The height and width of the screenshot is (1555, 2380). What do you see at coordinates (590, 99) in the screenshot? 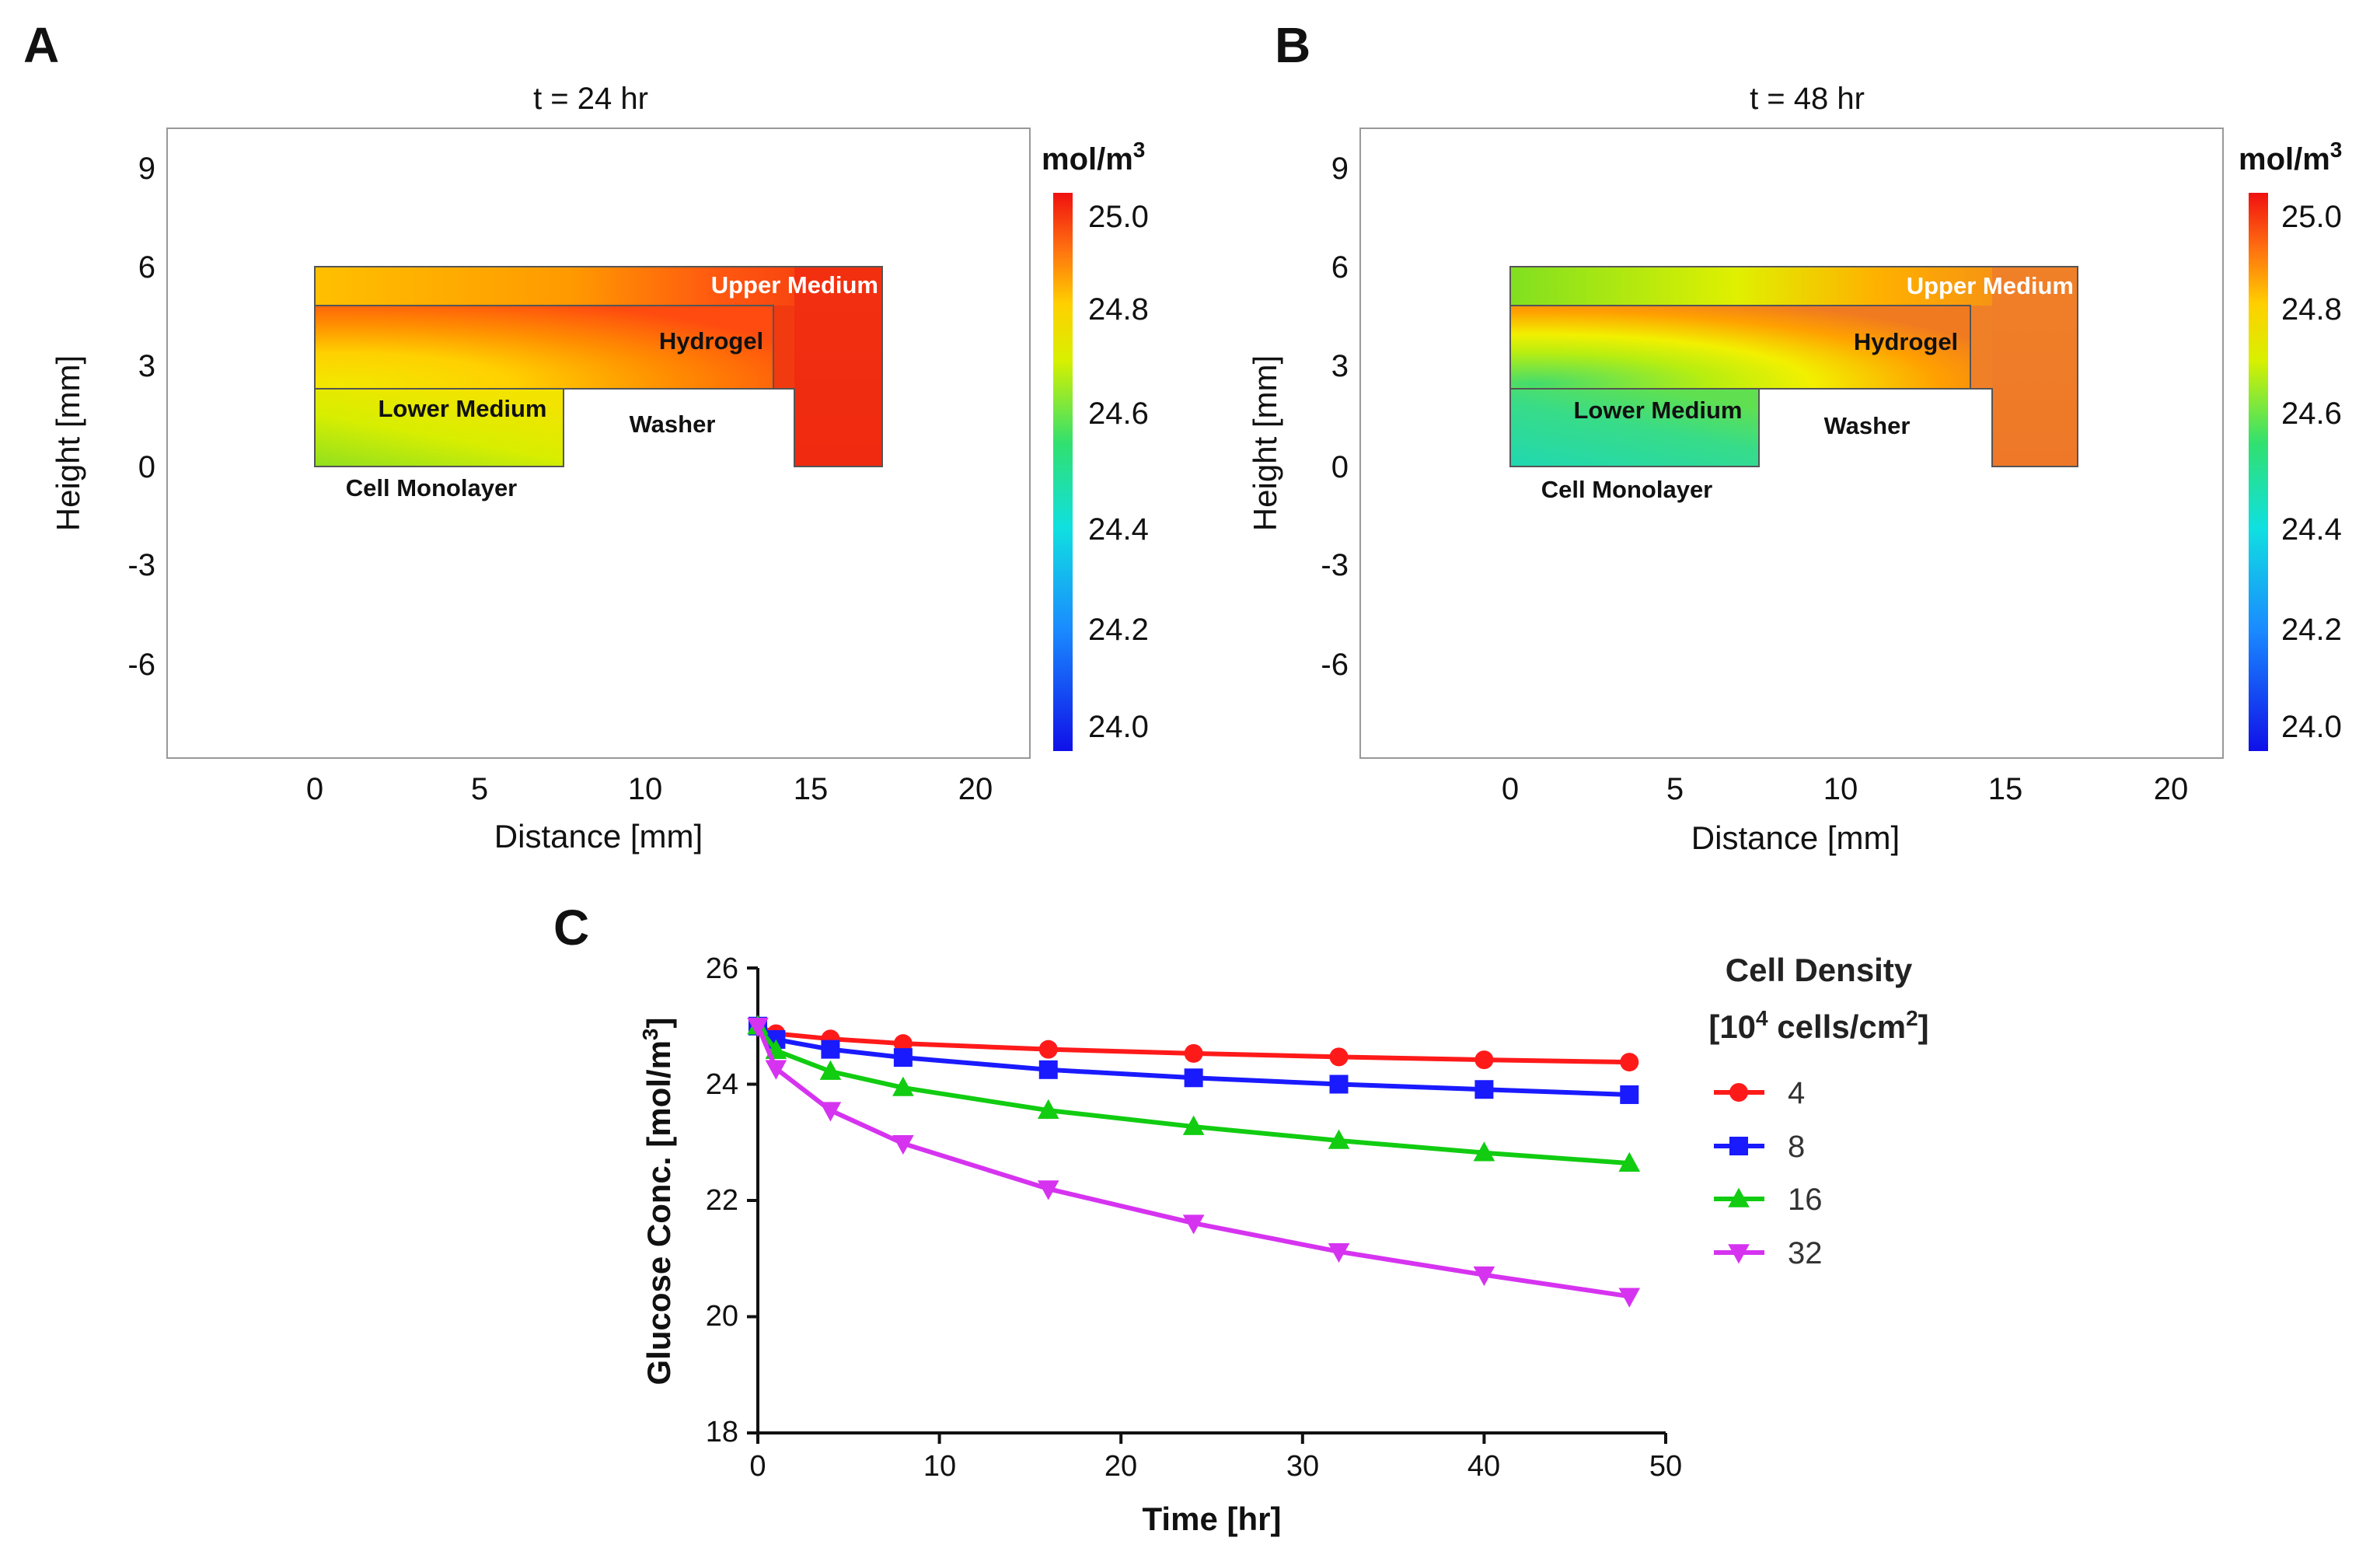
I see `panel-a-title: t = 24 hr` at bounding box center [590, 99].